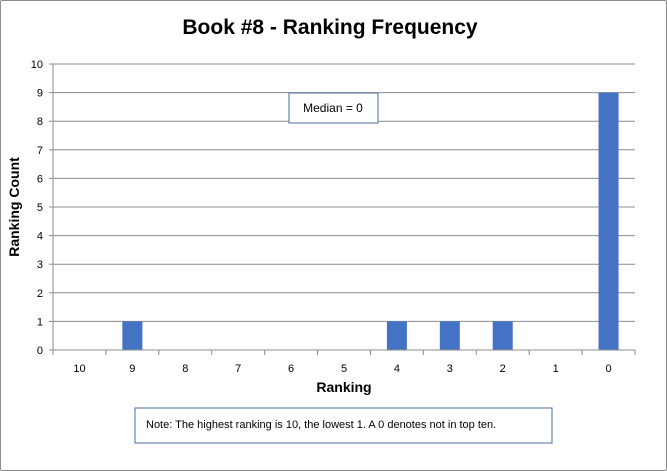  I want to click on y-tick-label: 7, so click(40, 151).